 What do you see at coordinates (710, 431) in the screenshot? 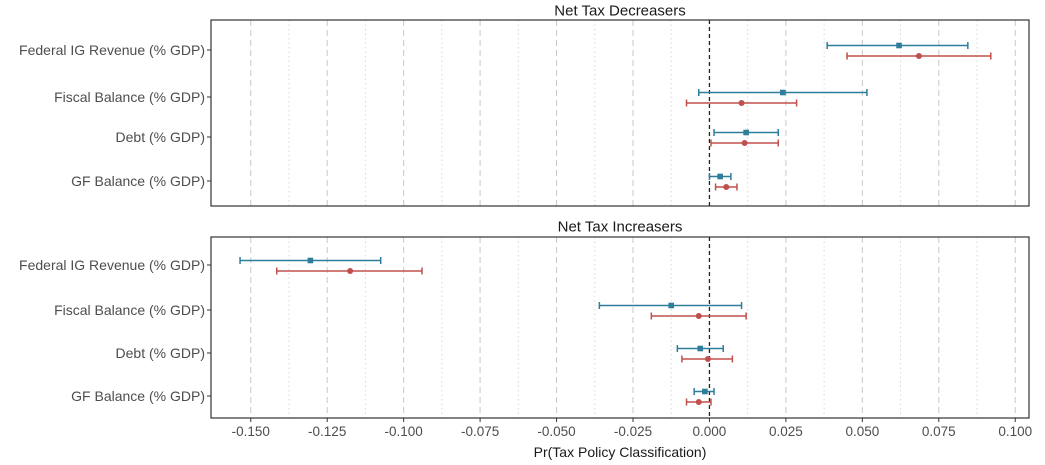
I see `x-tick-label: 0.000` at bounding box center [710, 431].